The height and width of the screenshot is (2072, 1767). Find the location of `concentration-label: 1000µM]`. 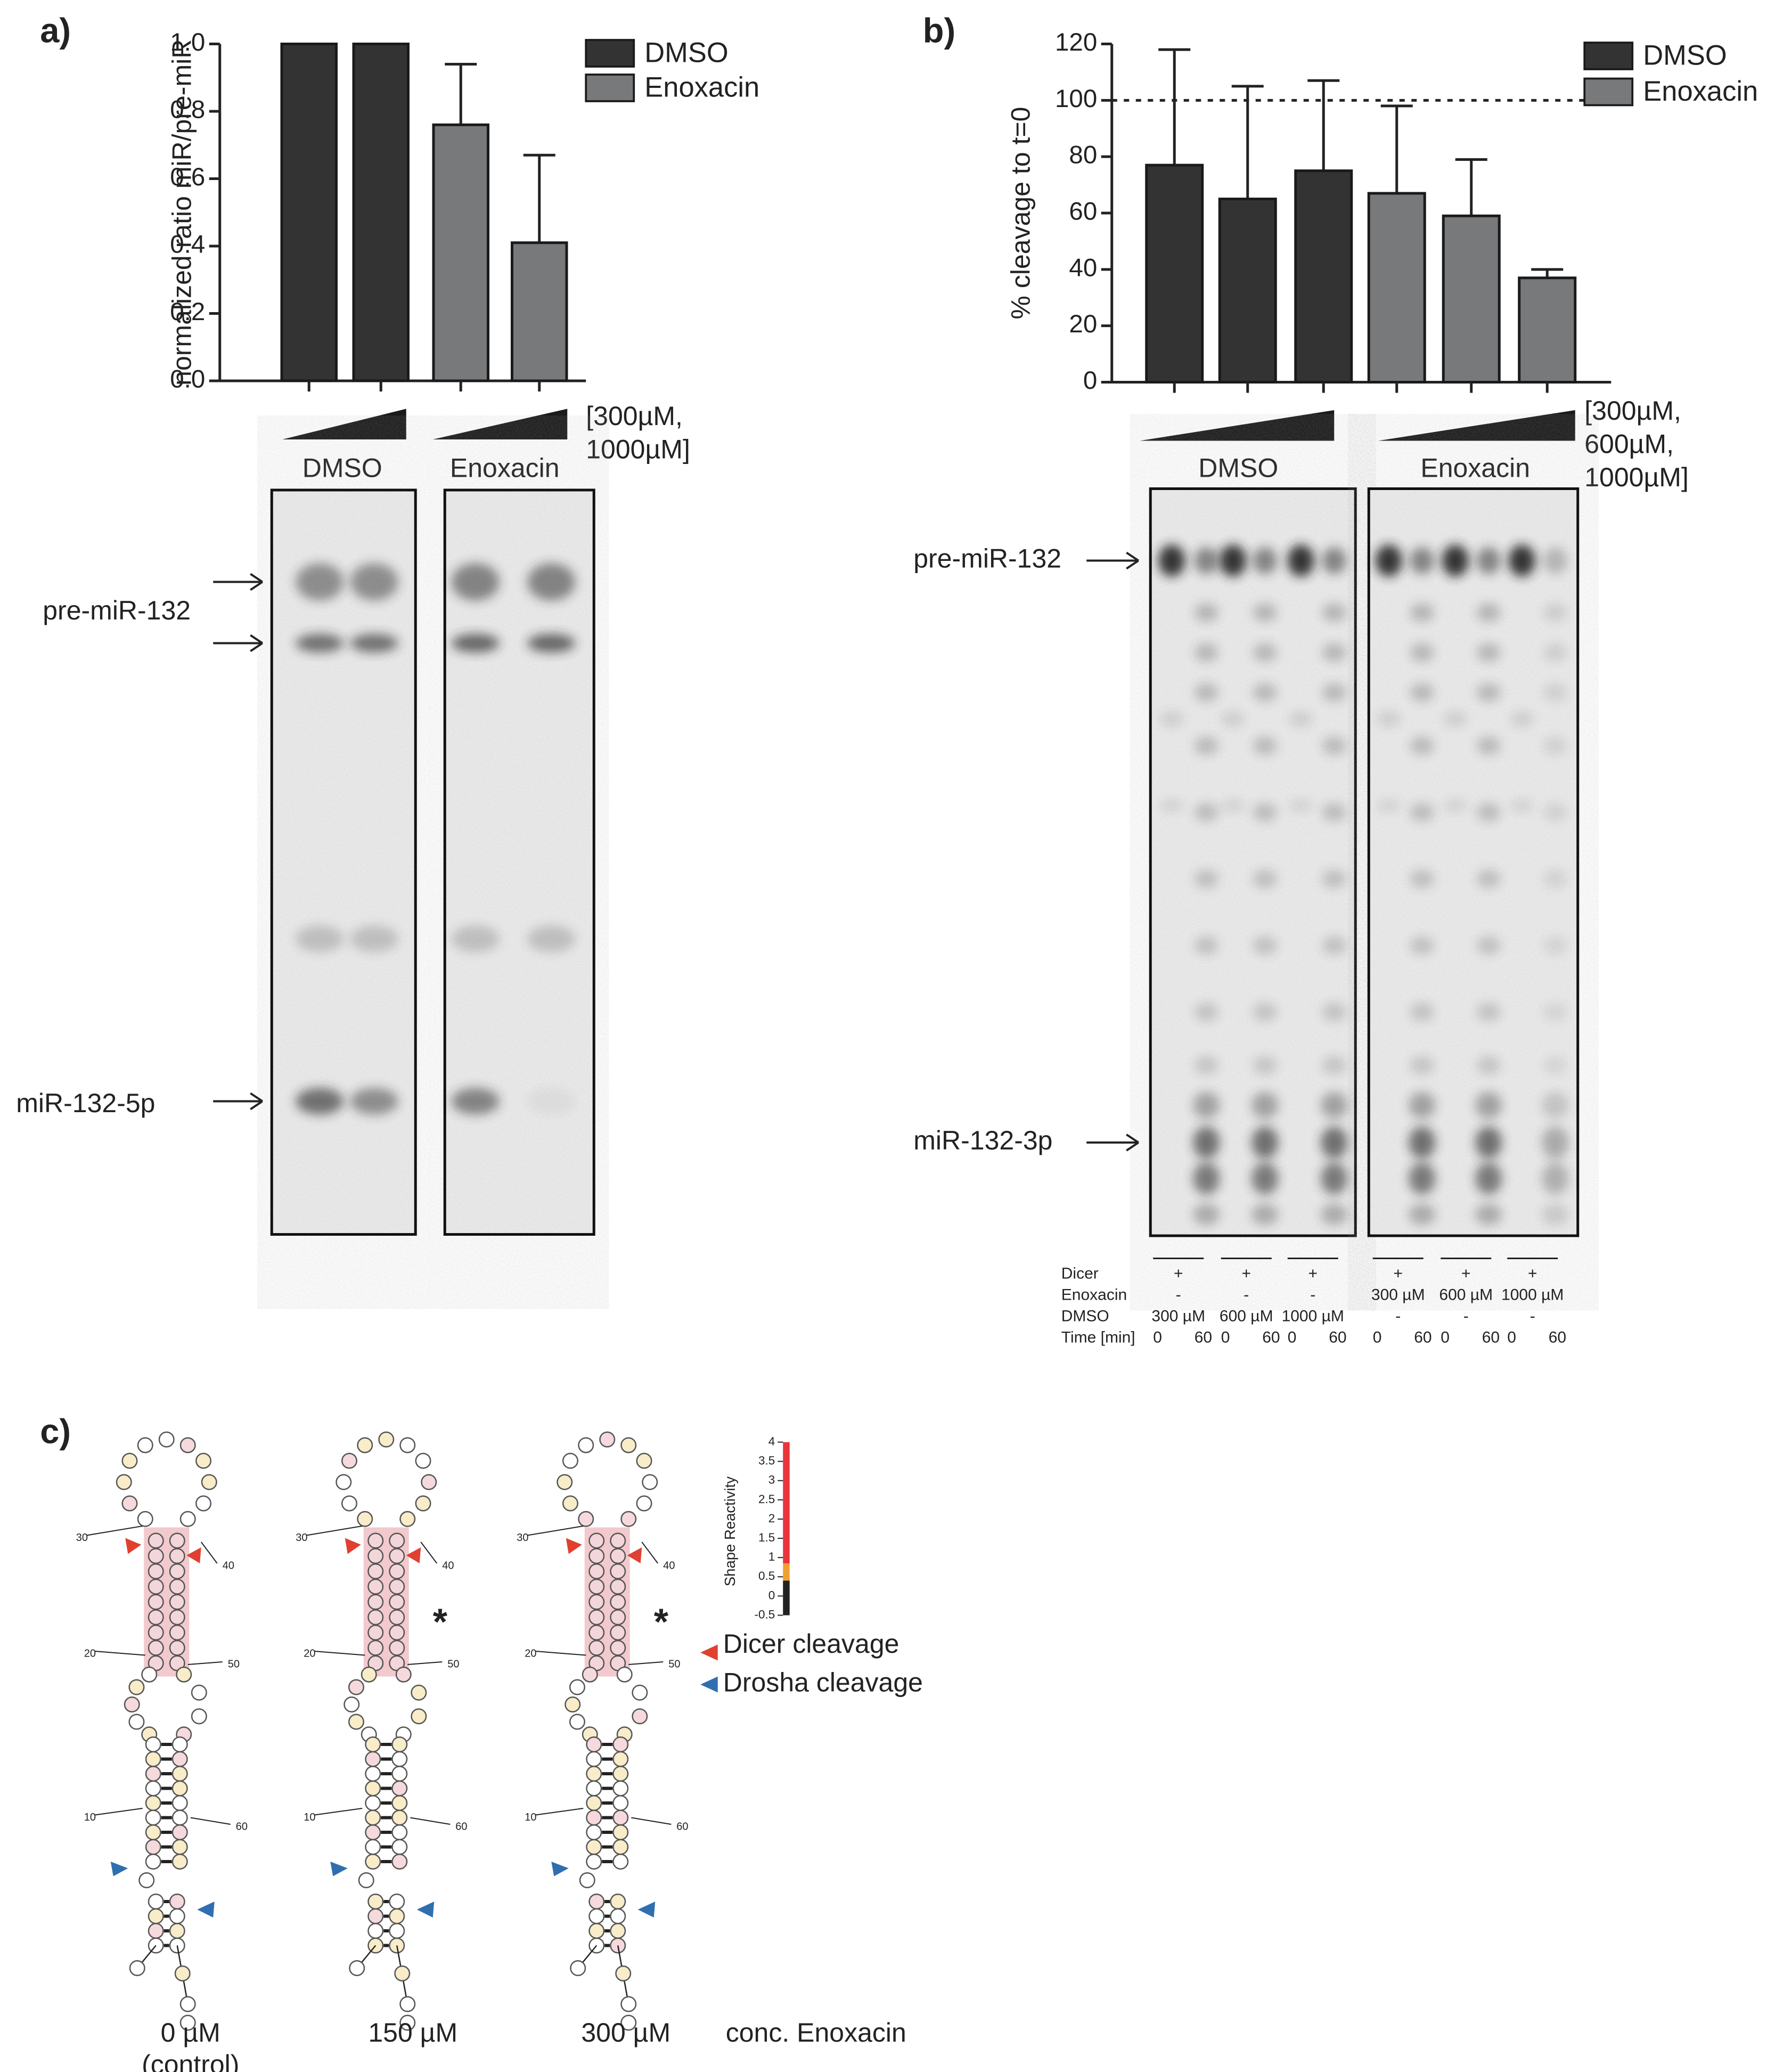

concentration-label: 1000µM] is located at coordinates (1636, 477).